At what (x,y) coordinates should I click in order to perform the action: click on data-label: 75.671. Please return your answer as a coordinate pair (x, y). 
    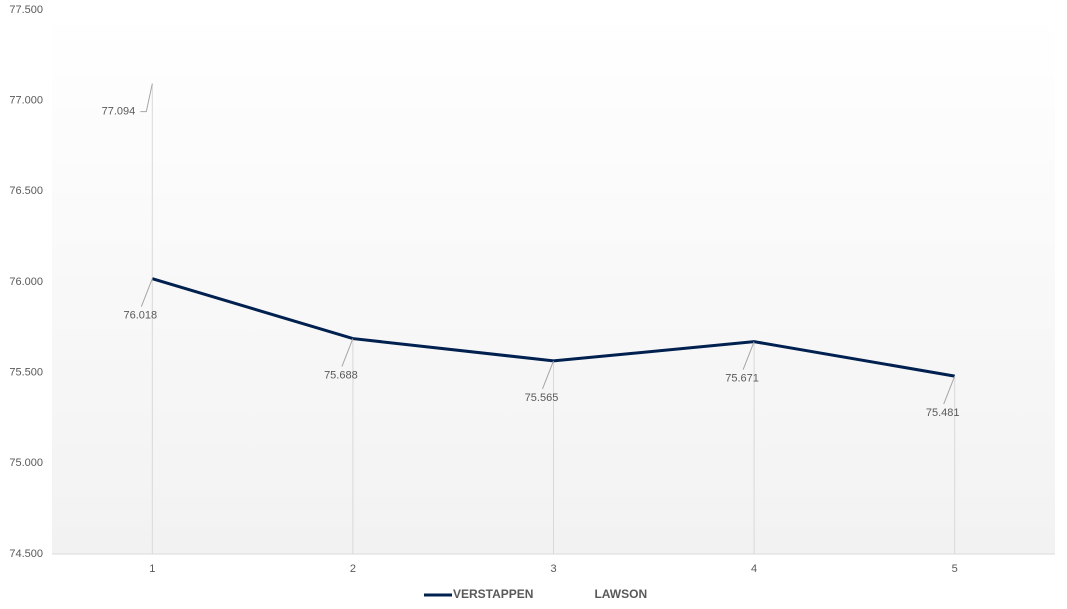
    Looking at the image, I should click on (742, 379).